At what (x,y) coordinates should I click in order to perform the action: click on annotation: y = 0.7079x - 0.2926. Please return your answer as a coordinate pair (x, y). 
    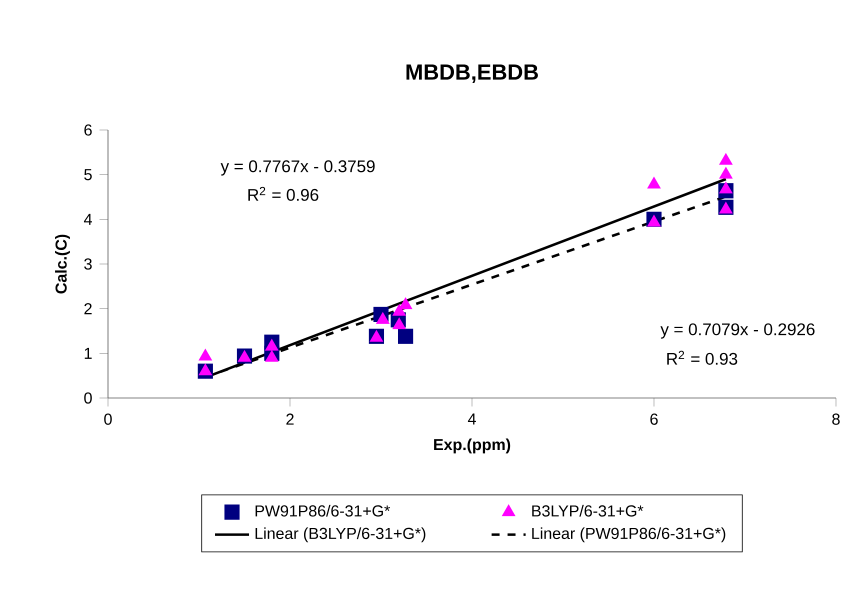
    Looking at the image, I should click on (737, 331).